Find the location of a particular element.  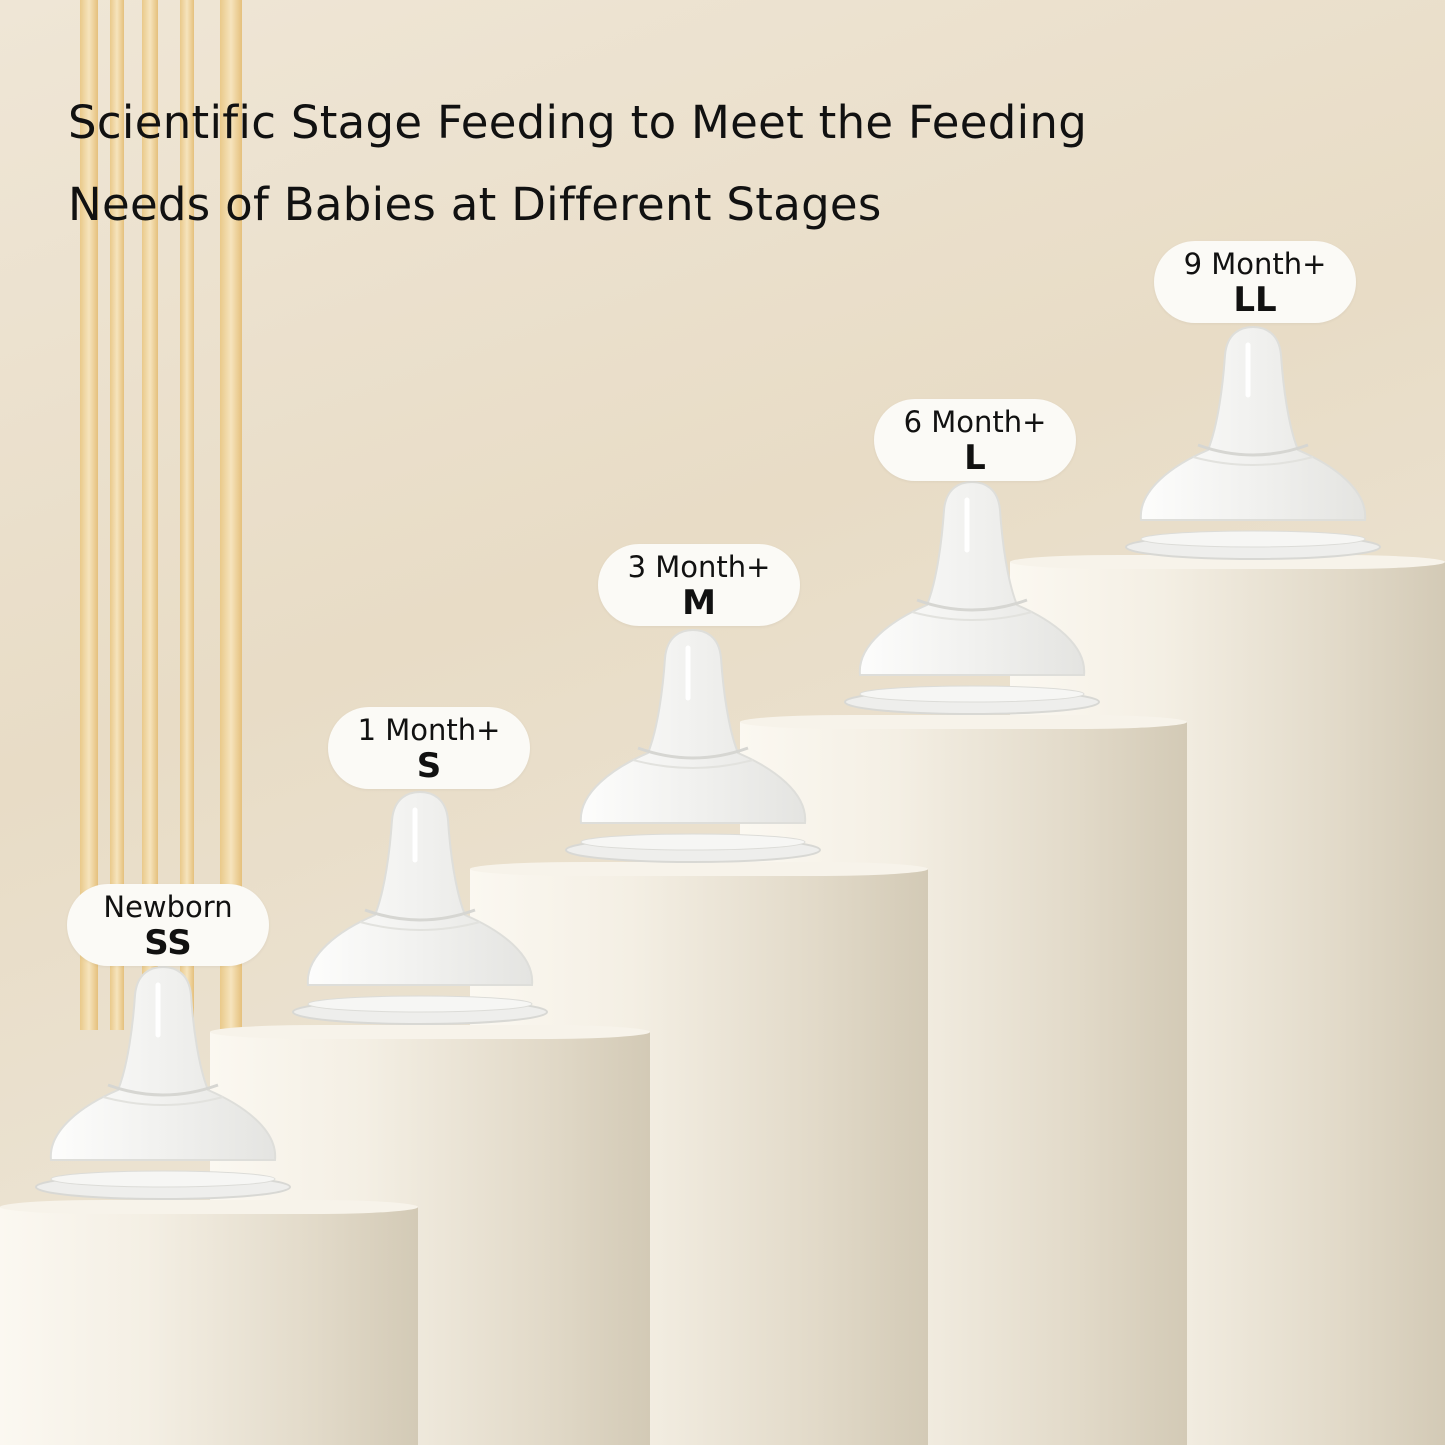

stage-size: L is located at coordinates (975, 458).